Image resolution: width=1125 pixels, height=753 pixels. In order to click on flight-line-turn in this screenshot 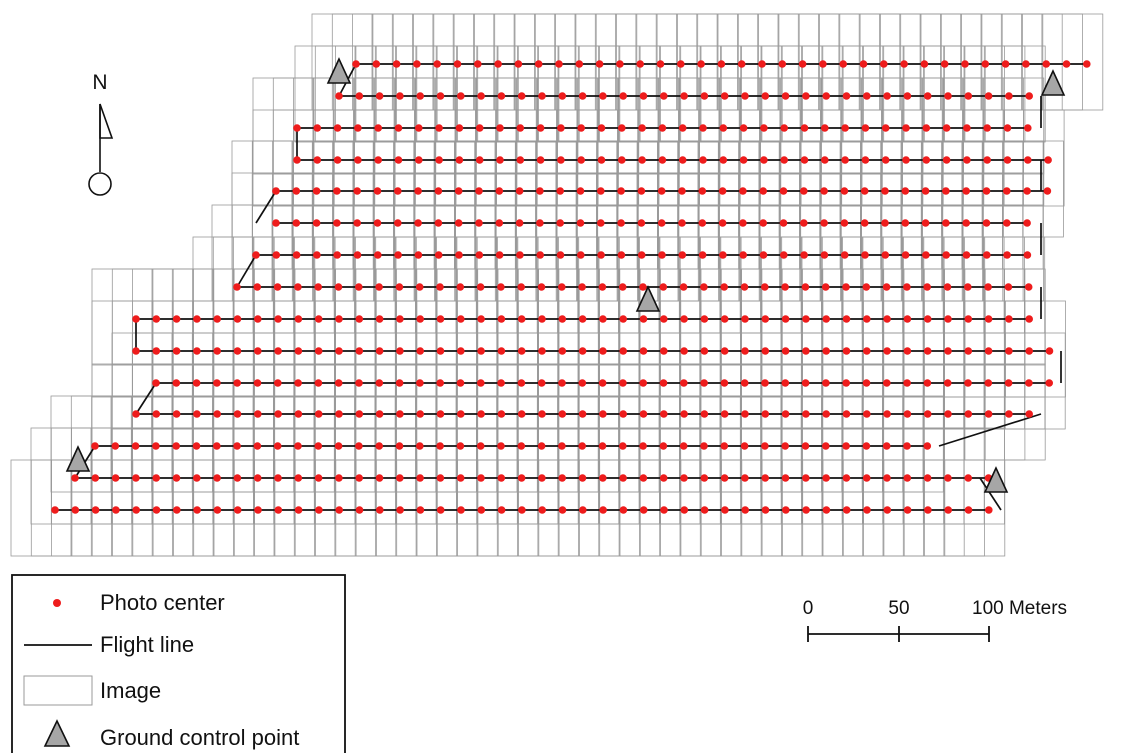, I will do `click(990, 430)`.